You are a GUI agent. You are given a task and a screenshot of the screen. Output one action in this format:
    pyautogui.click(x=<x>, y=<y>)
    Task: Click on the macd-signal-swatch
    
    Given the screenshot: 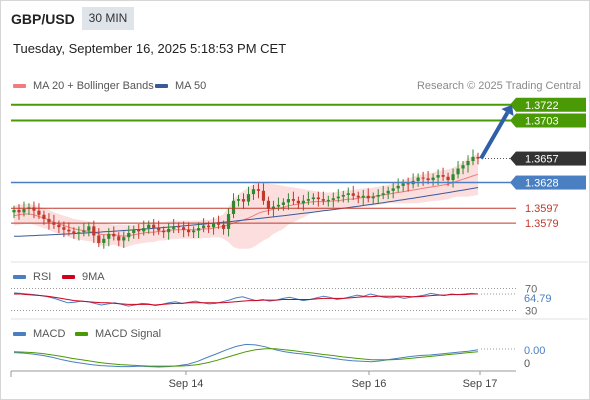 What is the action you would take?
    pyautogui.click(x=81, y=334)
    